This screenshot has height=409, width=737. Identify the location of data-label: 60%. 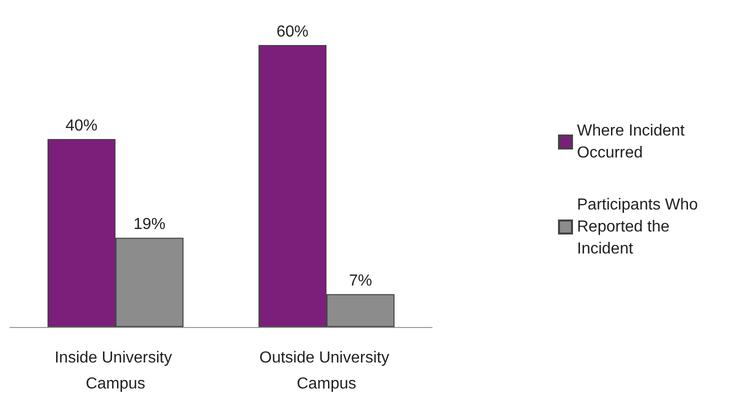
(292, 32).